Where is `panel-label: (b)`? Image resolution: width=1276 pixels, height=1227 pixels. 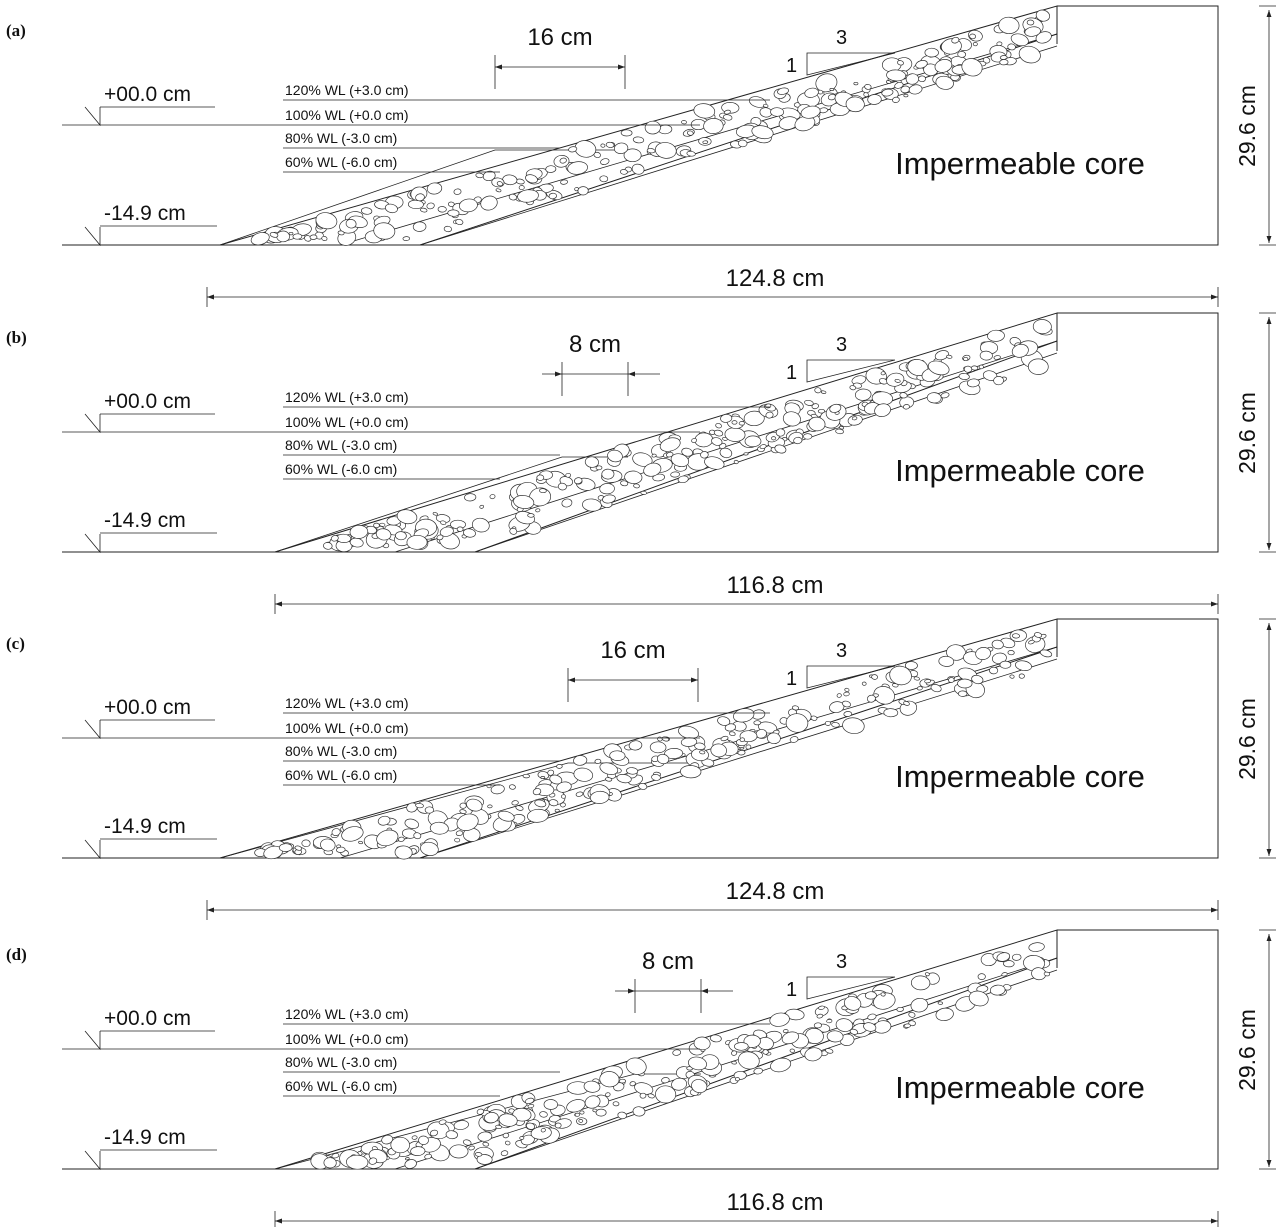 panel-label: (b) is located at coordinates (16, 337).